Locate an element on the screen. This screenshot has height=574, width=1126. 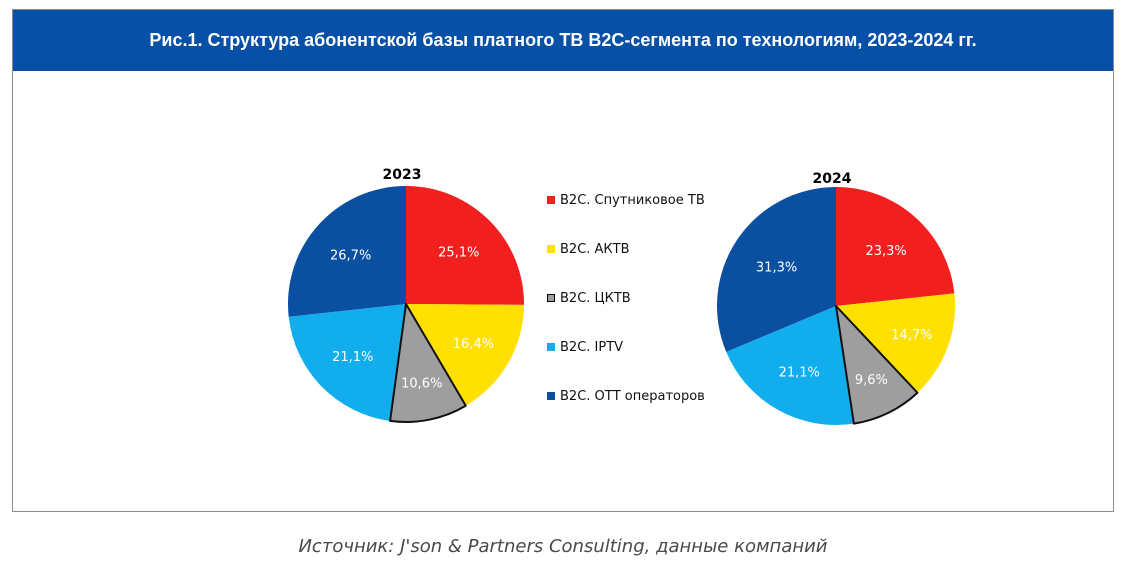
slice-label-2023-cktv: 10,6% is located at coordinates (421, 384).